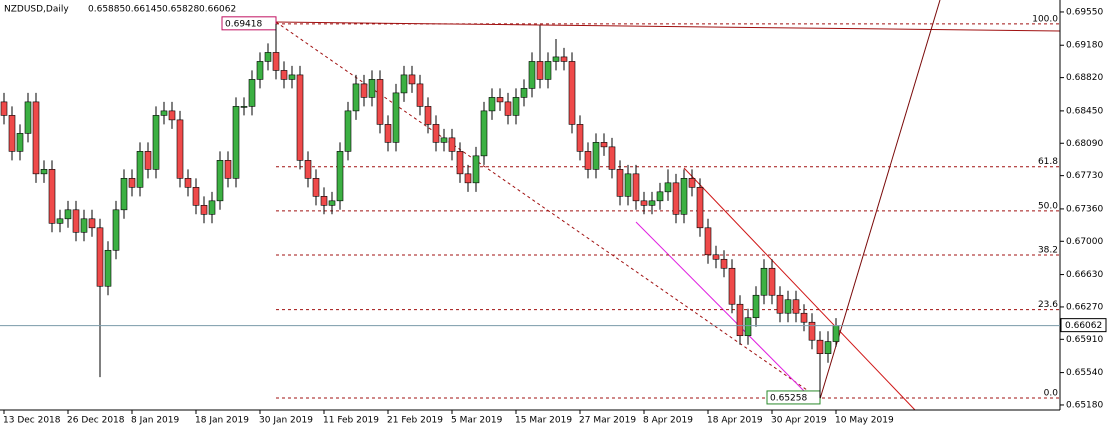 Image resolution: width=1107 pixels, height=431 pixels. I want to click on x-tick-label: 26 Dec 2018, so click(96, 421).